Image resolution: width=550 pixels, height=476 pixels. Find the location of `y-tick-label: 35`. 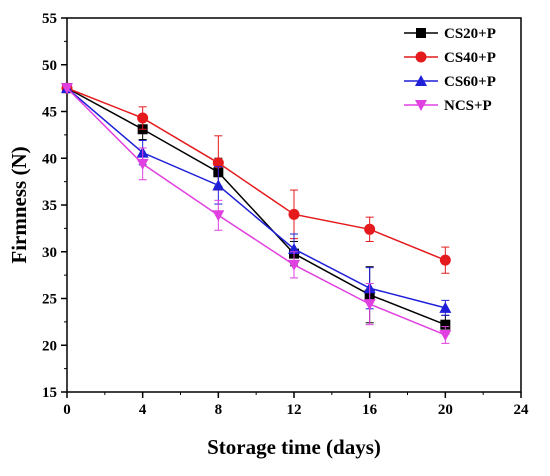

y-tick-label: 35 is located at coordinates (49, 206).